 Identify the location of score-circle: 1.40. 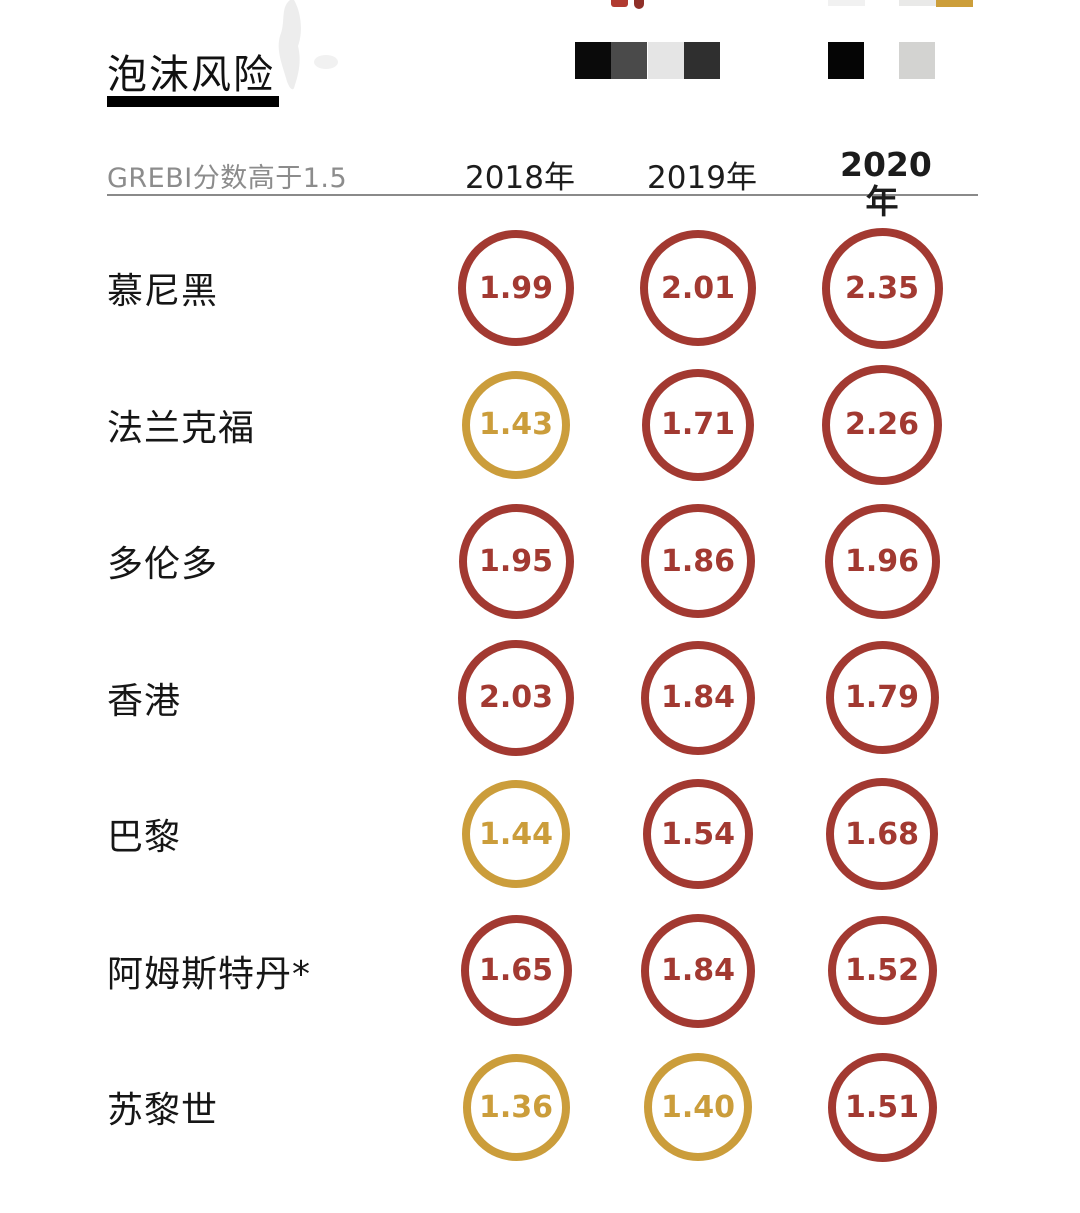
(698, 1107).